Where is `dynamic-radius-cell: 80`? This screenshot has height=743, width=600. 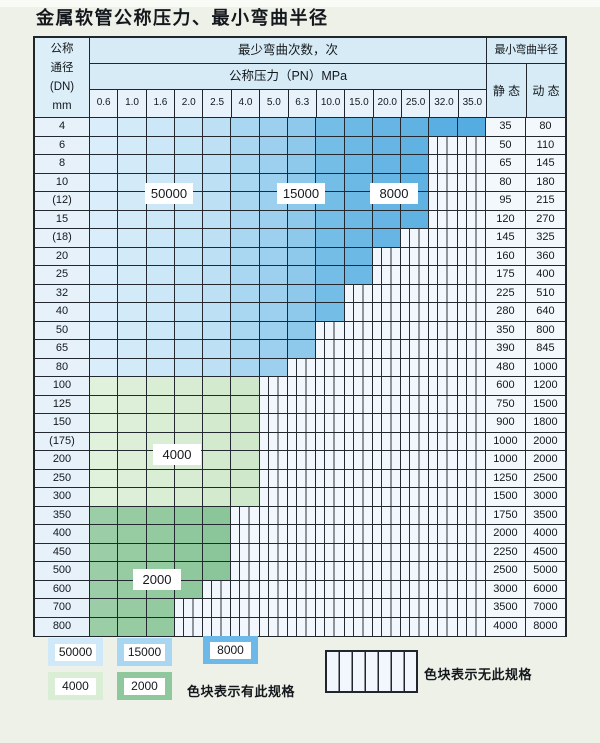
dynamic-radius-cell: 80 is located at coordinates (545, 127).